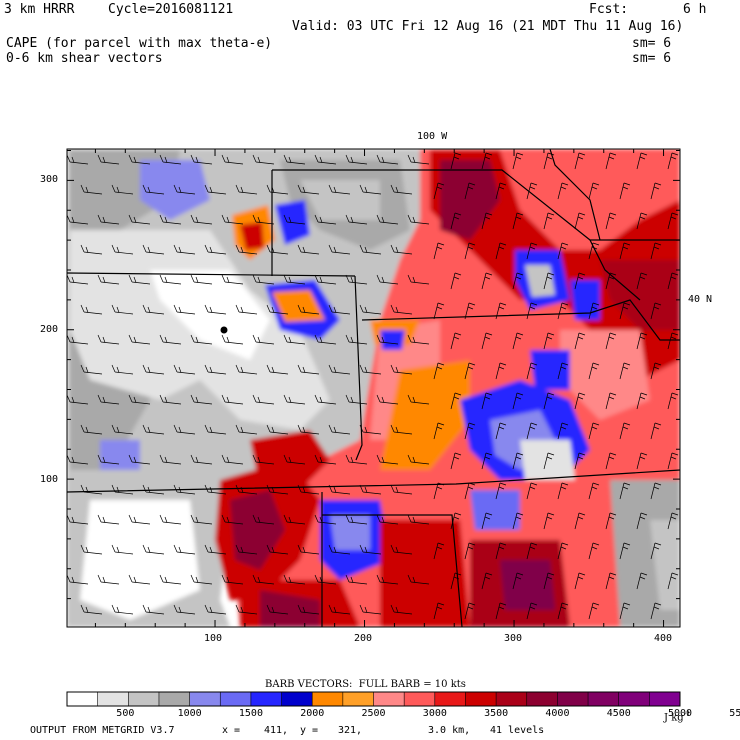 The width and height of the screenshot is (740, 740). I want to click on longitude-label: 100 W, so click(432, 136).